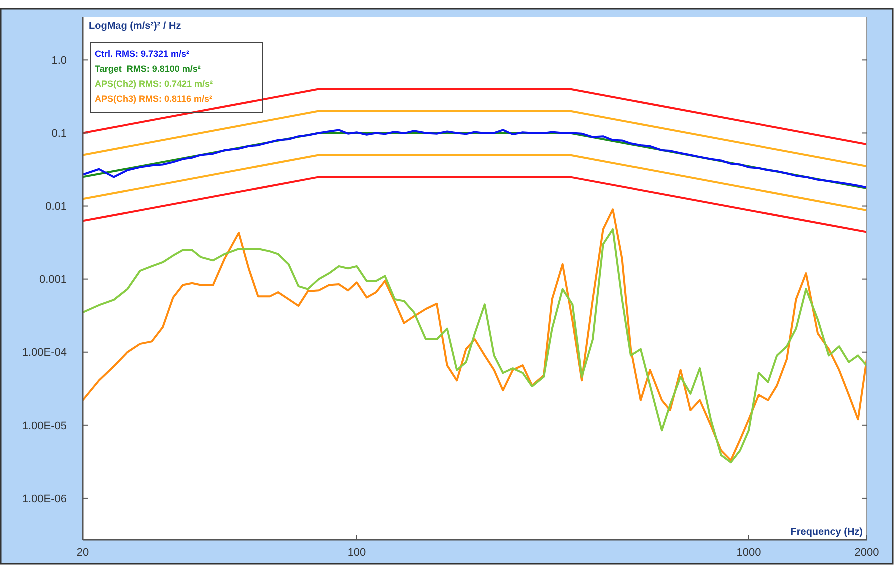 This screenshot has height=573, width=896. What do you see at coordinates (148, 69) in the screenshot?
I see `text: Target RMS: 9.8100 m/s²` at bounding box center [148, 69].